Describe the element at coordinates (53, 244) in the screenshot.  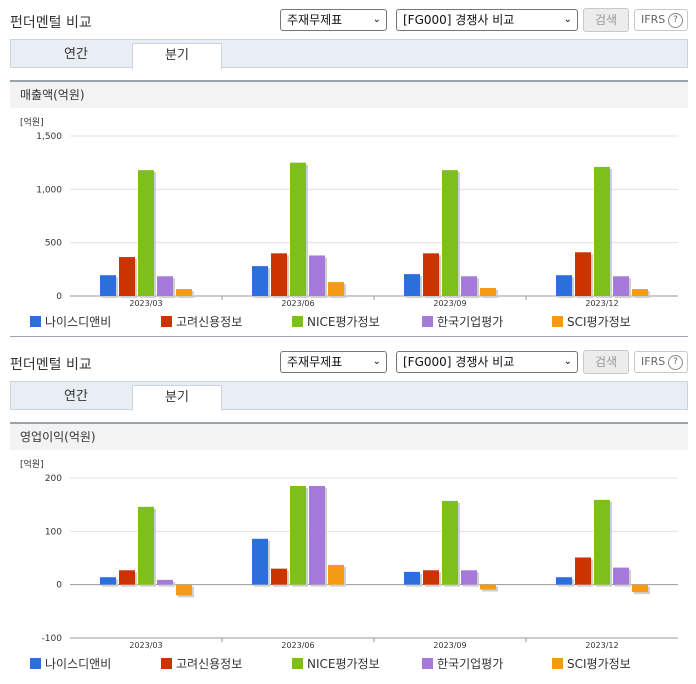
I see `y-tick-label: 500` at that location.